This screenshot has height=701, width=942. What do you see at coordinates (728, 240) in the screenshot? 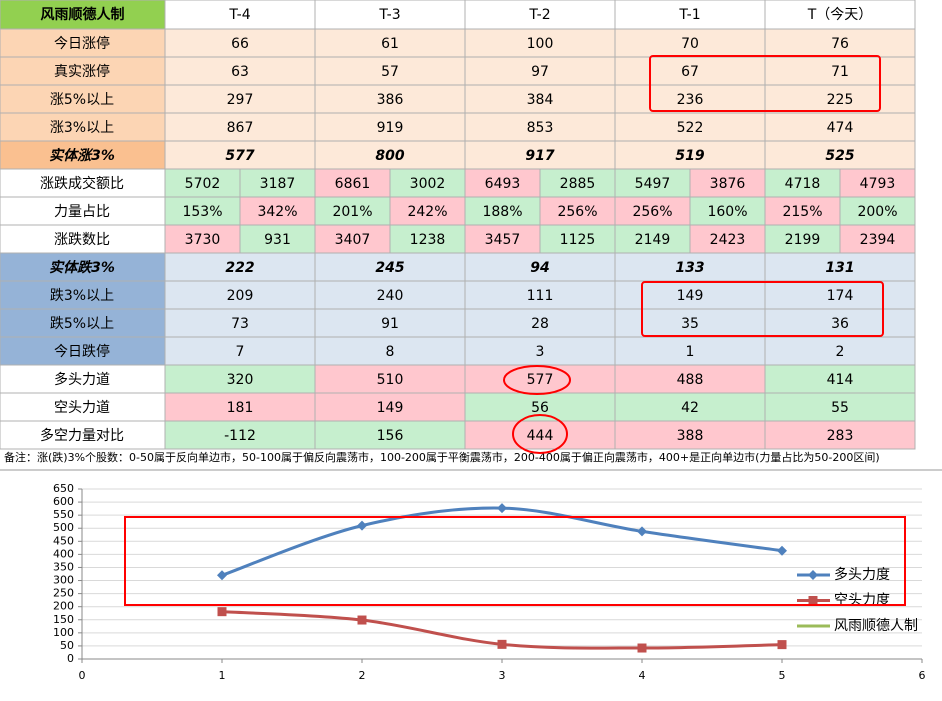
I see `cell-value: 2423` at bounding box center [728, 240].